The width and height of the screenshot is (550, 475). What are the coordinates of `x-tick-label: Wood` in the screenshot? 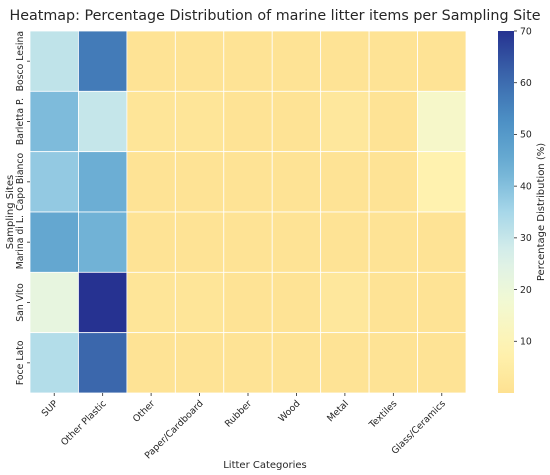 It's located at (289, 411).